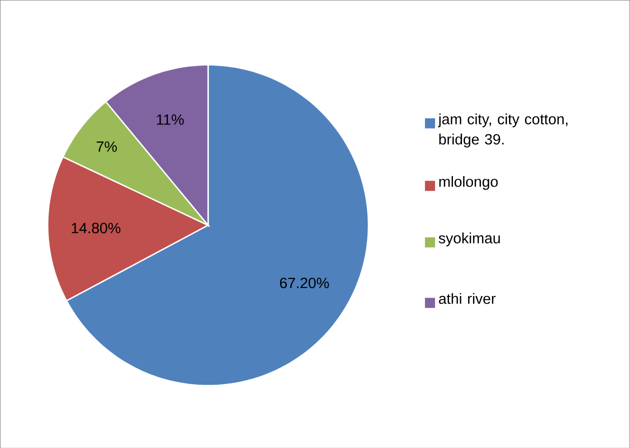 This screenshot has width=630, height=448. Describe the element at coordinates (467, 298) in the screenshot. I see `legend-label: athi river` at that location.